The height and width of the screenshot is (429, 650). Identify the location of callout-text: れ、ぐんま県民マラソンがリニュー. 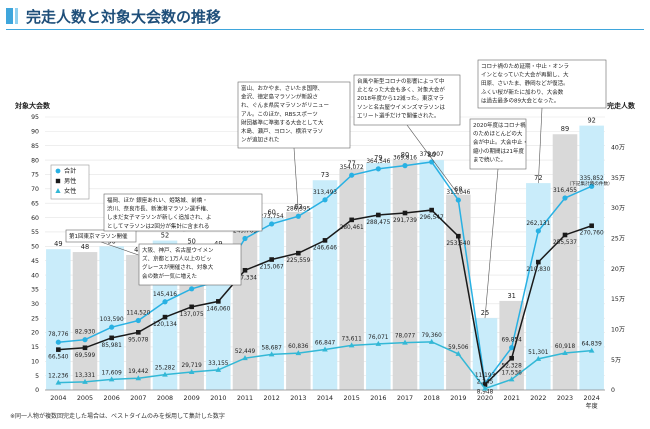
(285, 105).